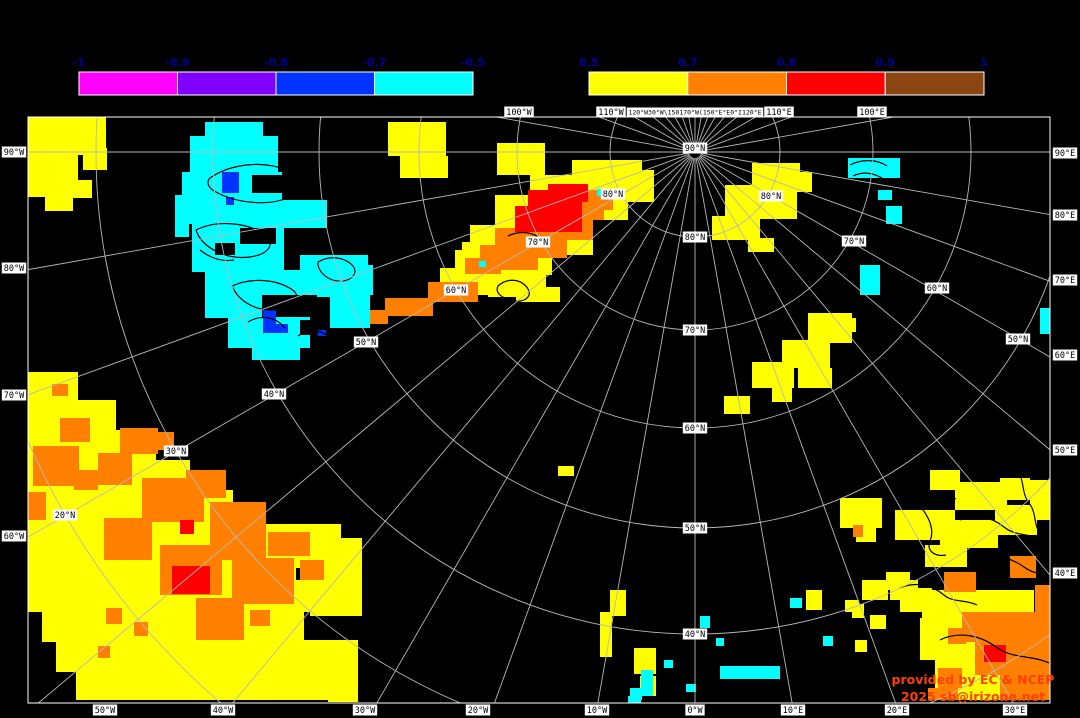 This screenshot has width=1080, height=718. I want to click on positive-colorbar-tick-label: 1, so click(984, 62).